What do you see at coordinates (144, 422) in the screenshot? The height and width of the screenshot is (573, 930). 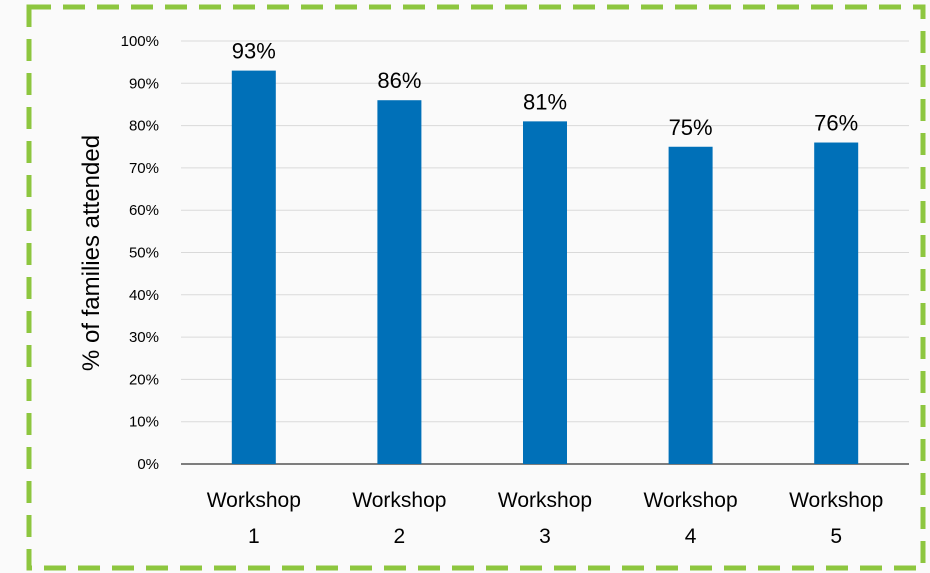 I see `y-tick-label: 10%` at bounding box center [144, 422].